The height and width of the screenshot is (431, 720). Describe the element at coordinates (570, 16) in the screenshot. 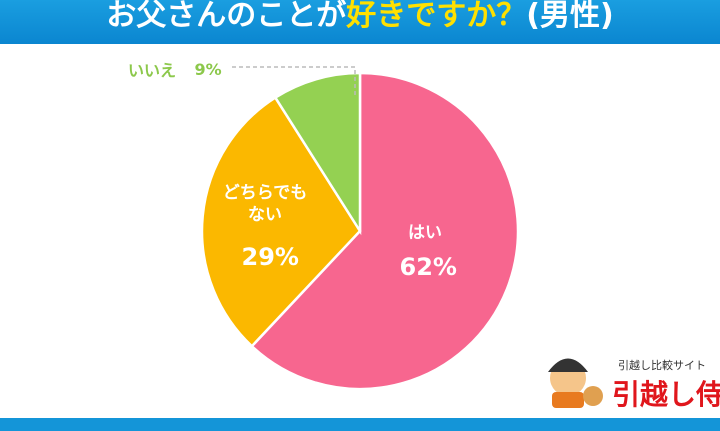

I see `title-part: (男性)` at that location.